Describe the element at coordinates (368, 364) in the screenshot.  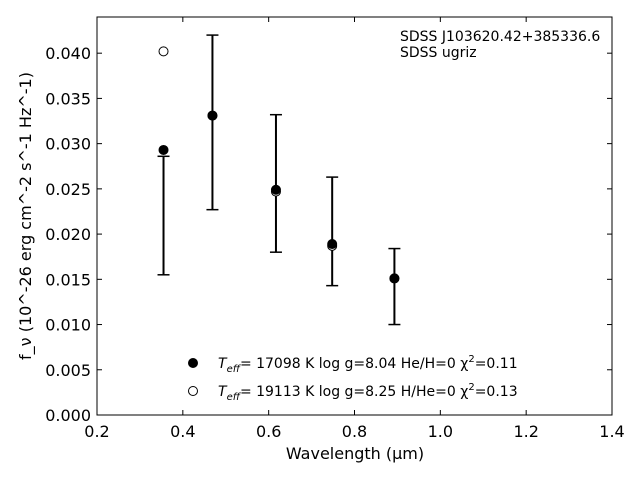
I see `legend-entry-filled: Teff= 17098 K log g=8.04 He/H=0 χ2=0.11` at that location.